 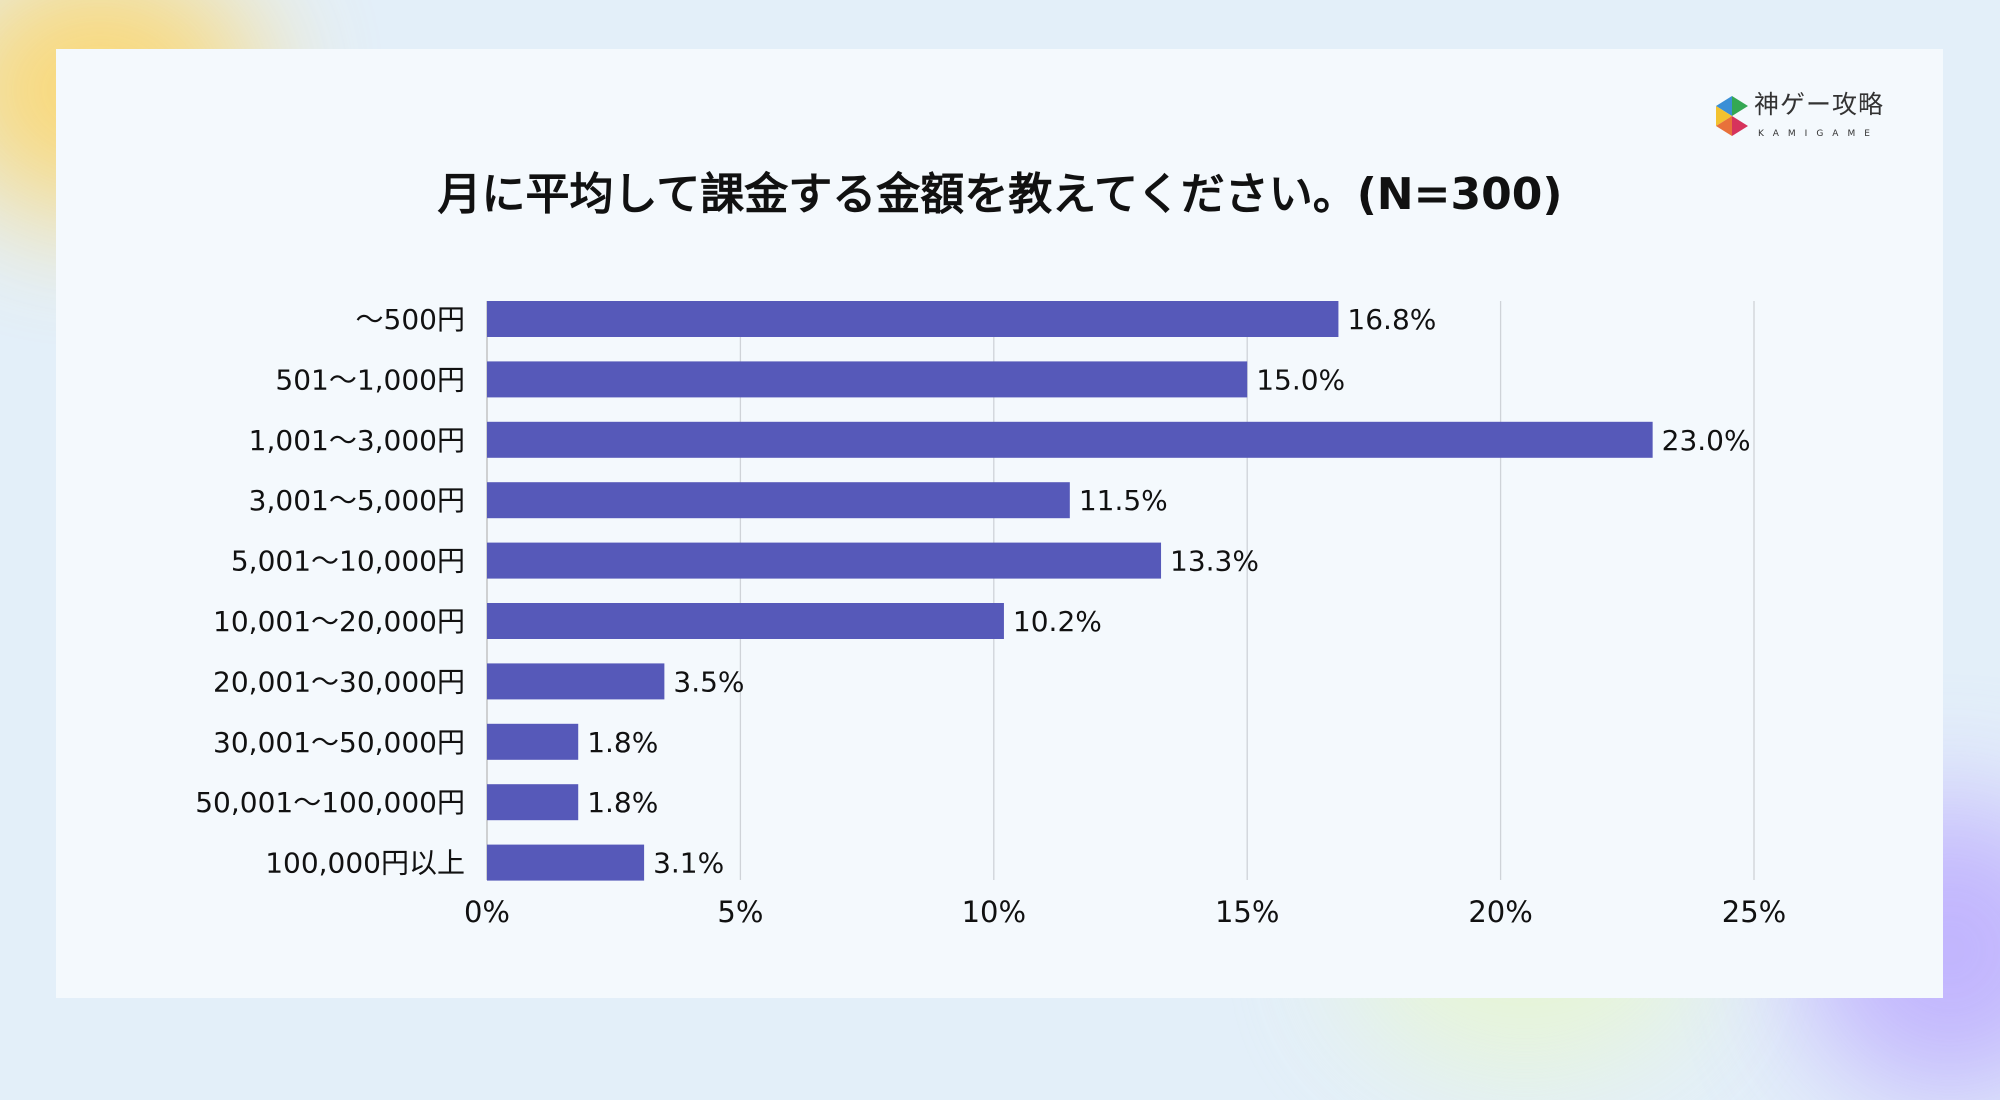 What do you see at coordinates (410, 319) in the screenshot?
I see `category-label: 〜500円` at bounding box center [410, 319].